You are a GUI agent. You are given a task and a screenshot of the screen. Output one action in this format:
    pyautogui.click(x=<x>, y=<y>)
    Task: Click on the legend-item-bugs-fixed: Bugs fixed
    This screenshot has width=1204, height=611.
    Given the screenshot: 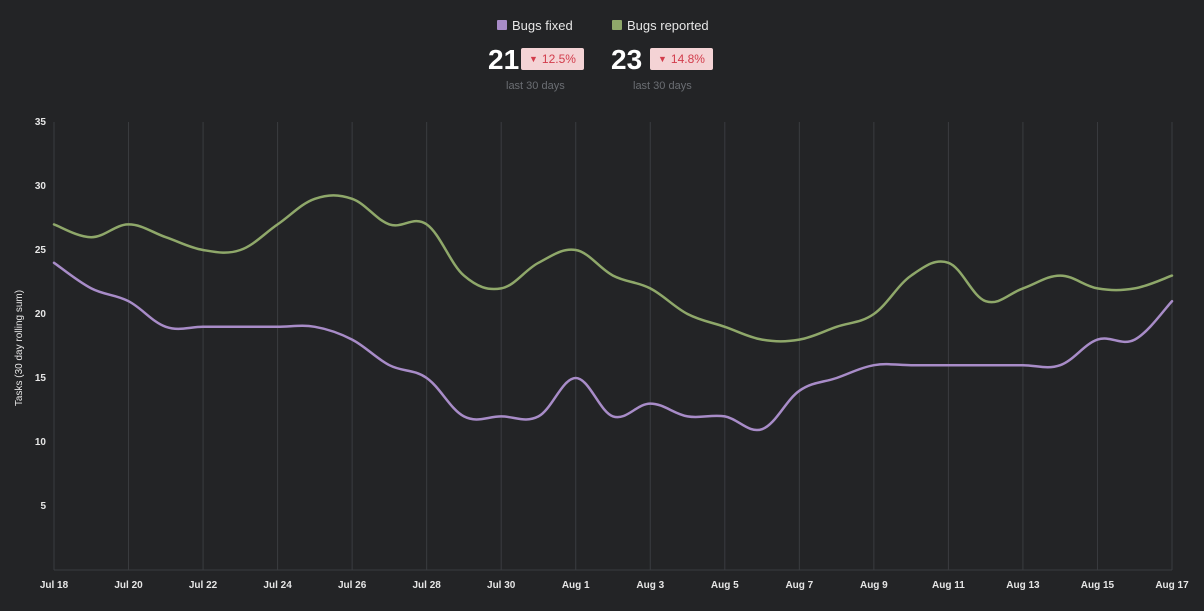 What is the action you would take?
    pyautogui.click(x=535, y=25)
    